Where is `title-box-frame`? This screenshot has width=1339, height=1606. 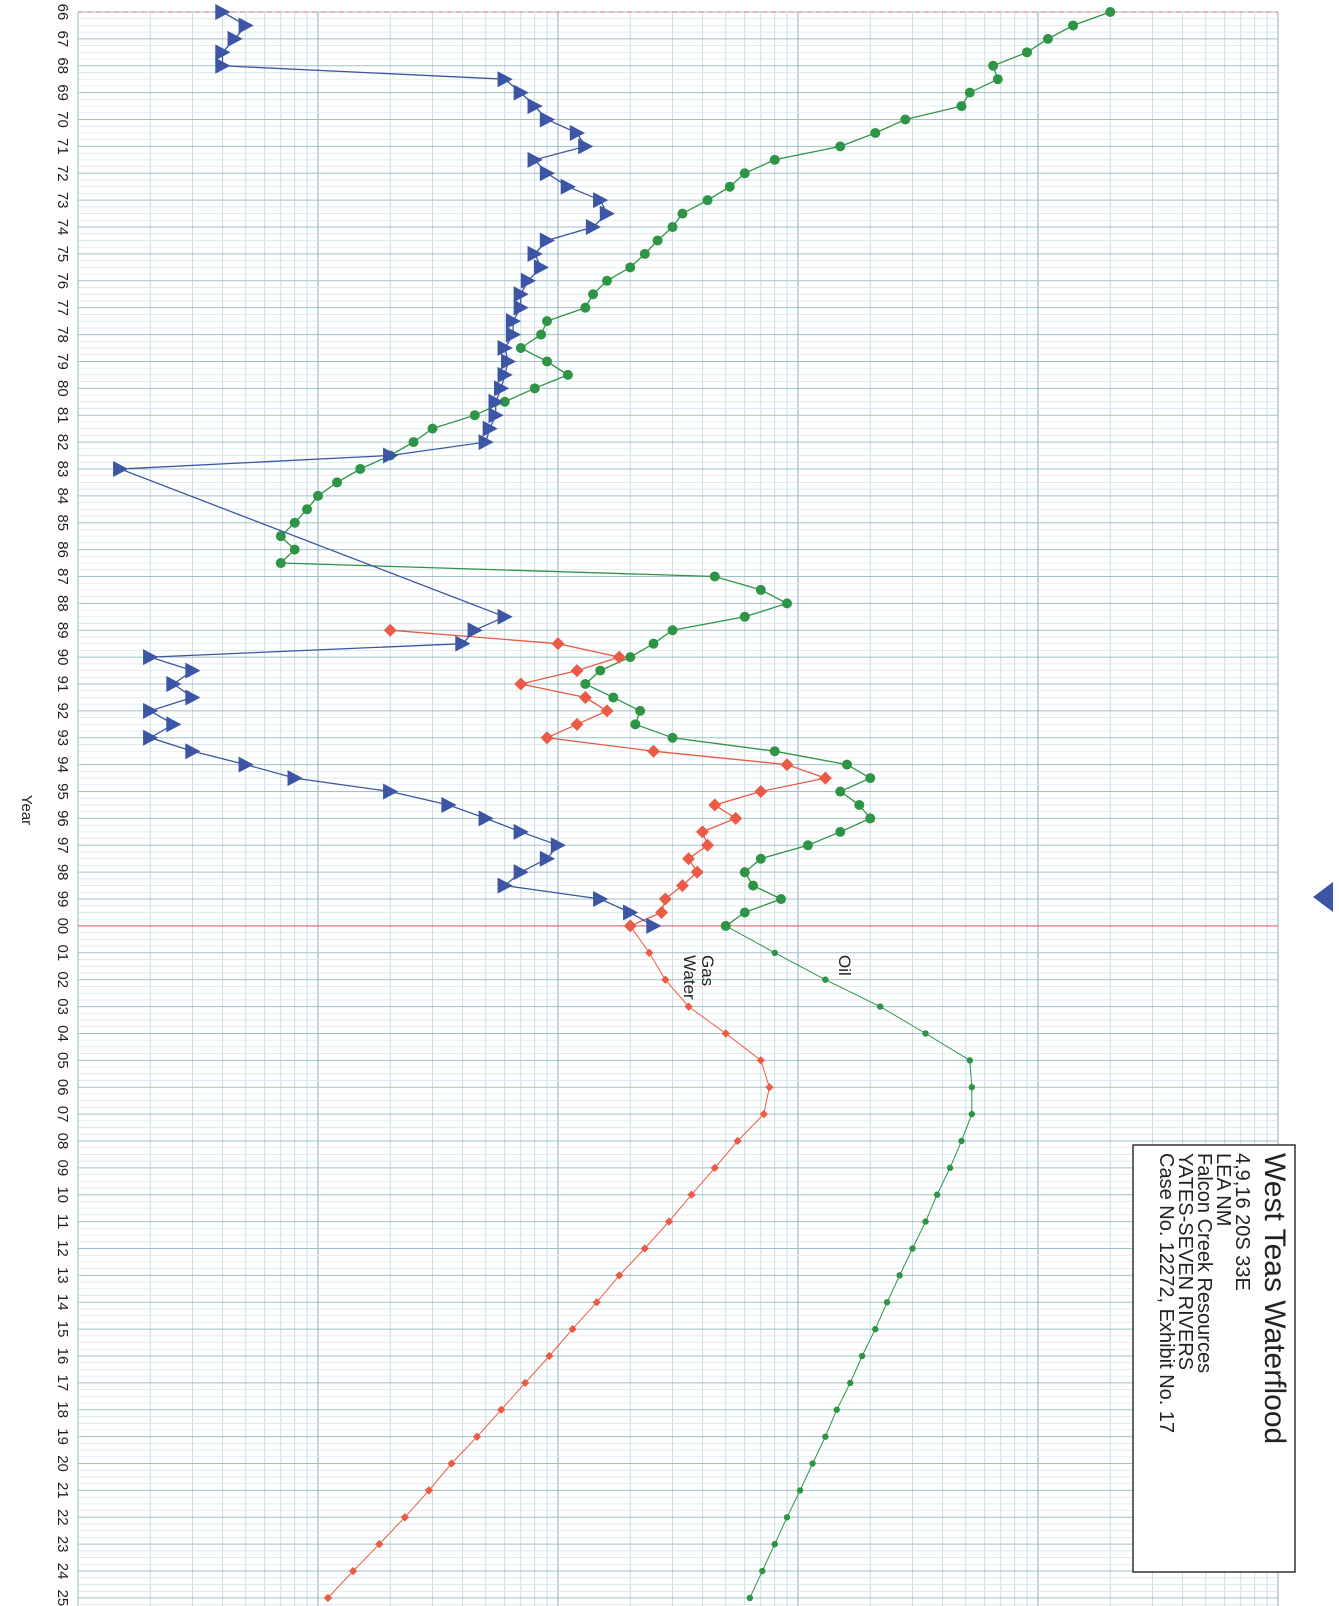 title-box-frame is located at coordinates (1214, 1358).